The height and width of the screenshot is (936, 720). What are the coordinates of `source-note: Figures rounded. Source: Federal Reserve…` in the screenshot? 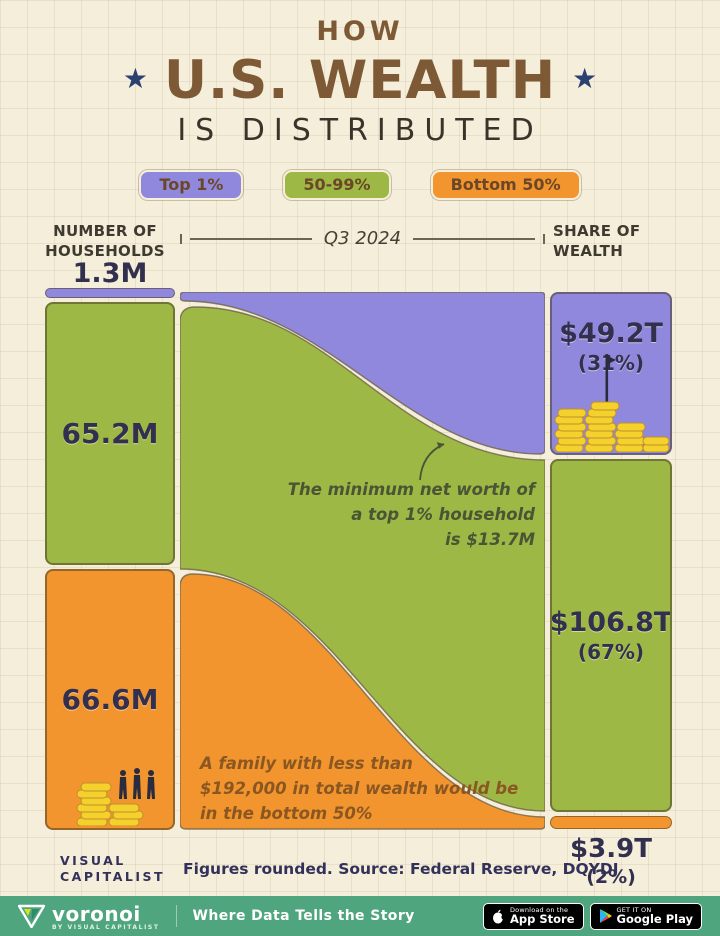 It's located at (401, 869).